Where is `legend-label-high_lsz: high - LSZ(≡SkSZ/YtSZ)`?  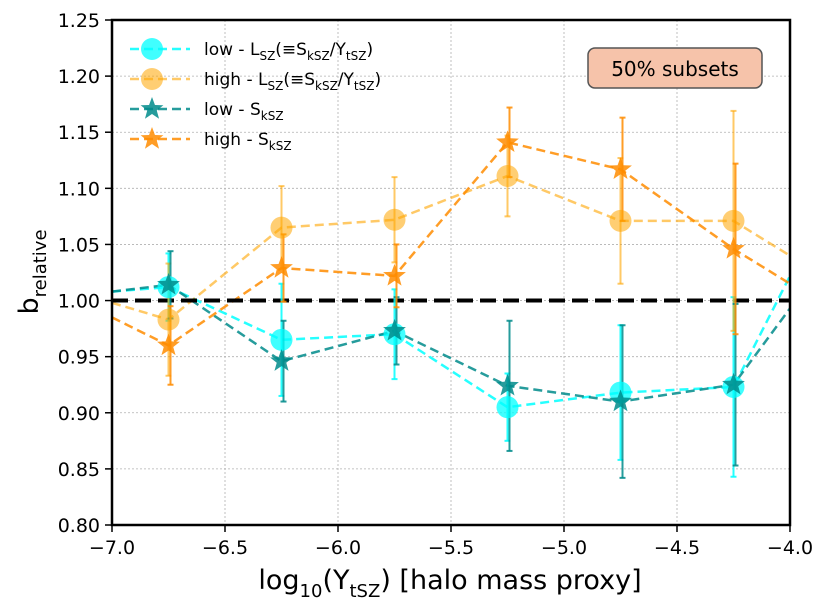 legend-label-high_lsz: high - LSZ(≡SkSZ/YtSZ) is located at coordinates (292, 81).